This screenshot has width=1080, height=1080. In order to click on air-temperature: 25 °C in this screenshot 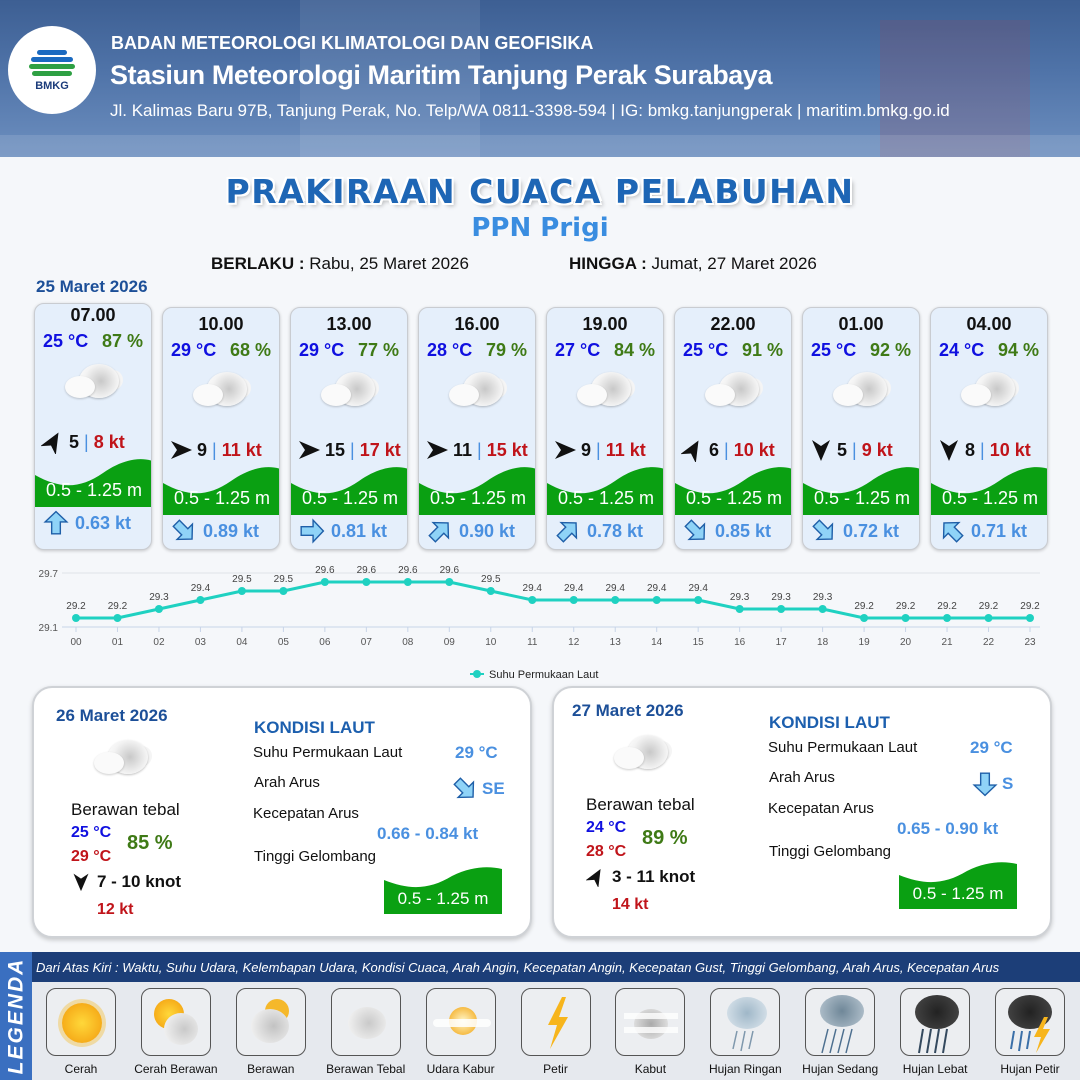, I will do `click(66, 341)`.